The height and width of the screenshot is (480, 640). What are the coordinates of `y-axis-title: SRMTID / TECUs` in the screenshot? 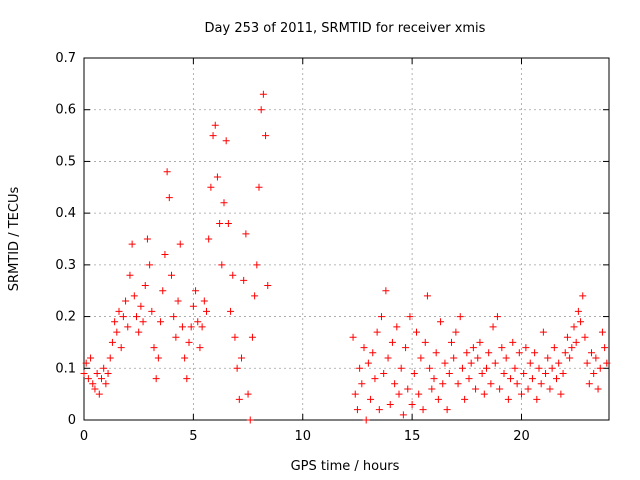 It's located at (14, 239).